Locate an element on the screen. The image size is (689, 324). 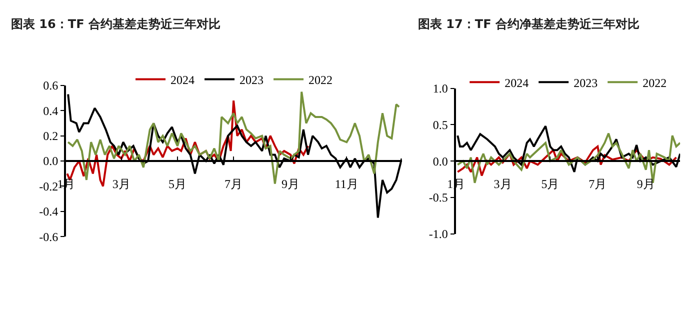
x-tick-label: 11月 is located at coordinates (346, 184).